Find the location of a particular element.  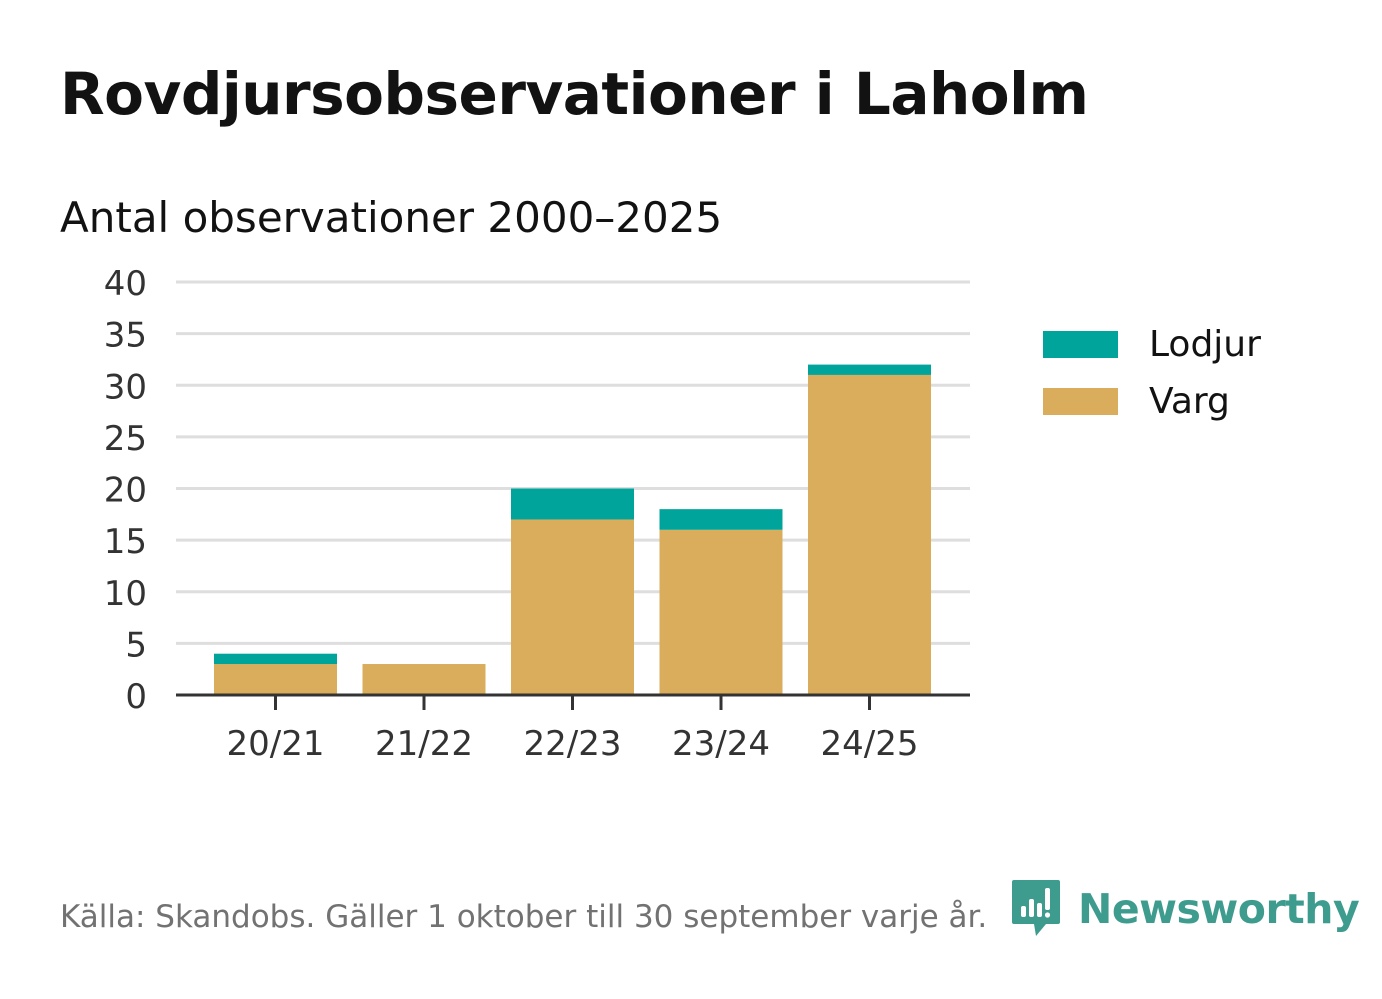

legend-item-varg: Varg is located at coordinates (1152, 401).